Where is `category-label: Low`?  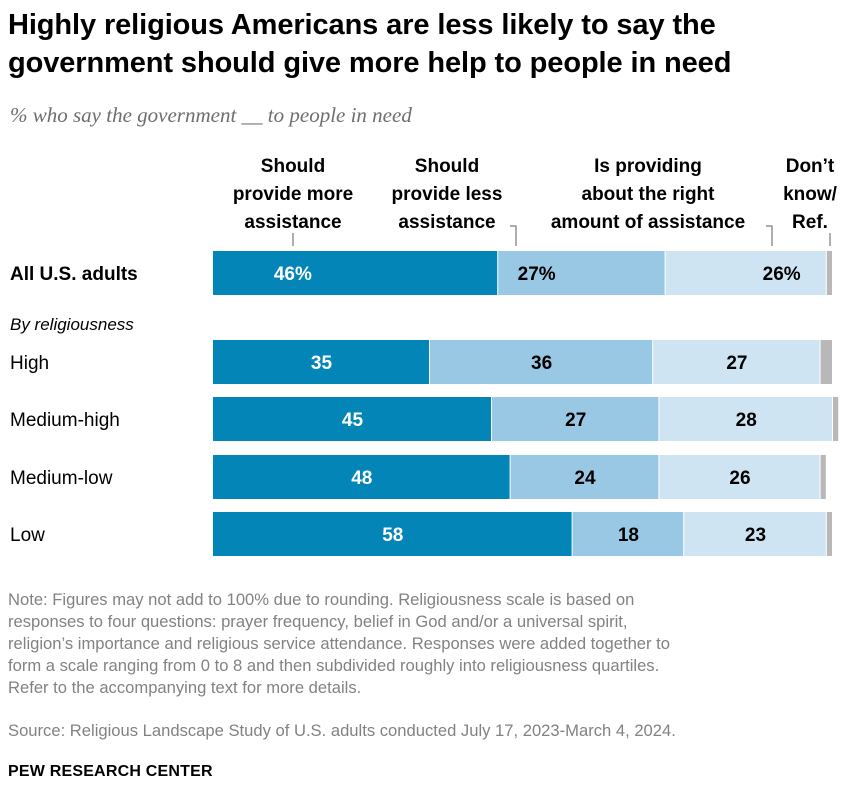 category-label: Low is located at coordinates (27, 535).